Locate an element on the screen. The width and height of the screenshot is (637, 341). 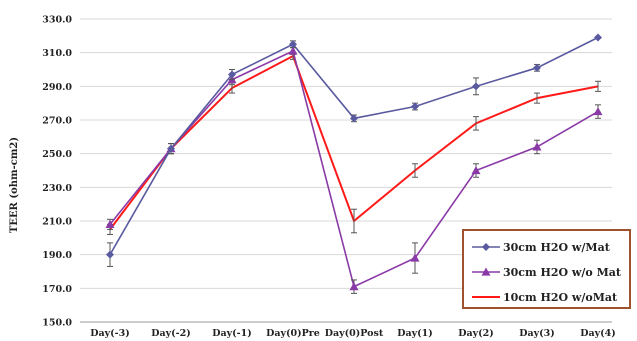
y-tick-label: 290.0 is located at coordinates (57, 87).